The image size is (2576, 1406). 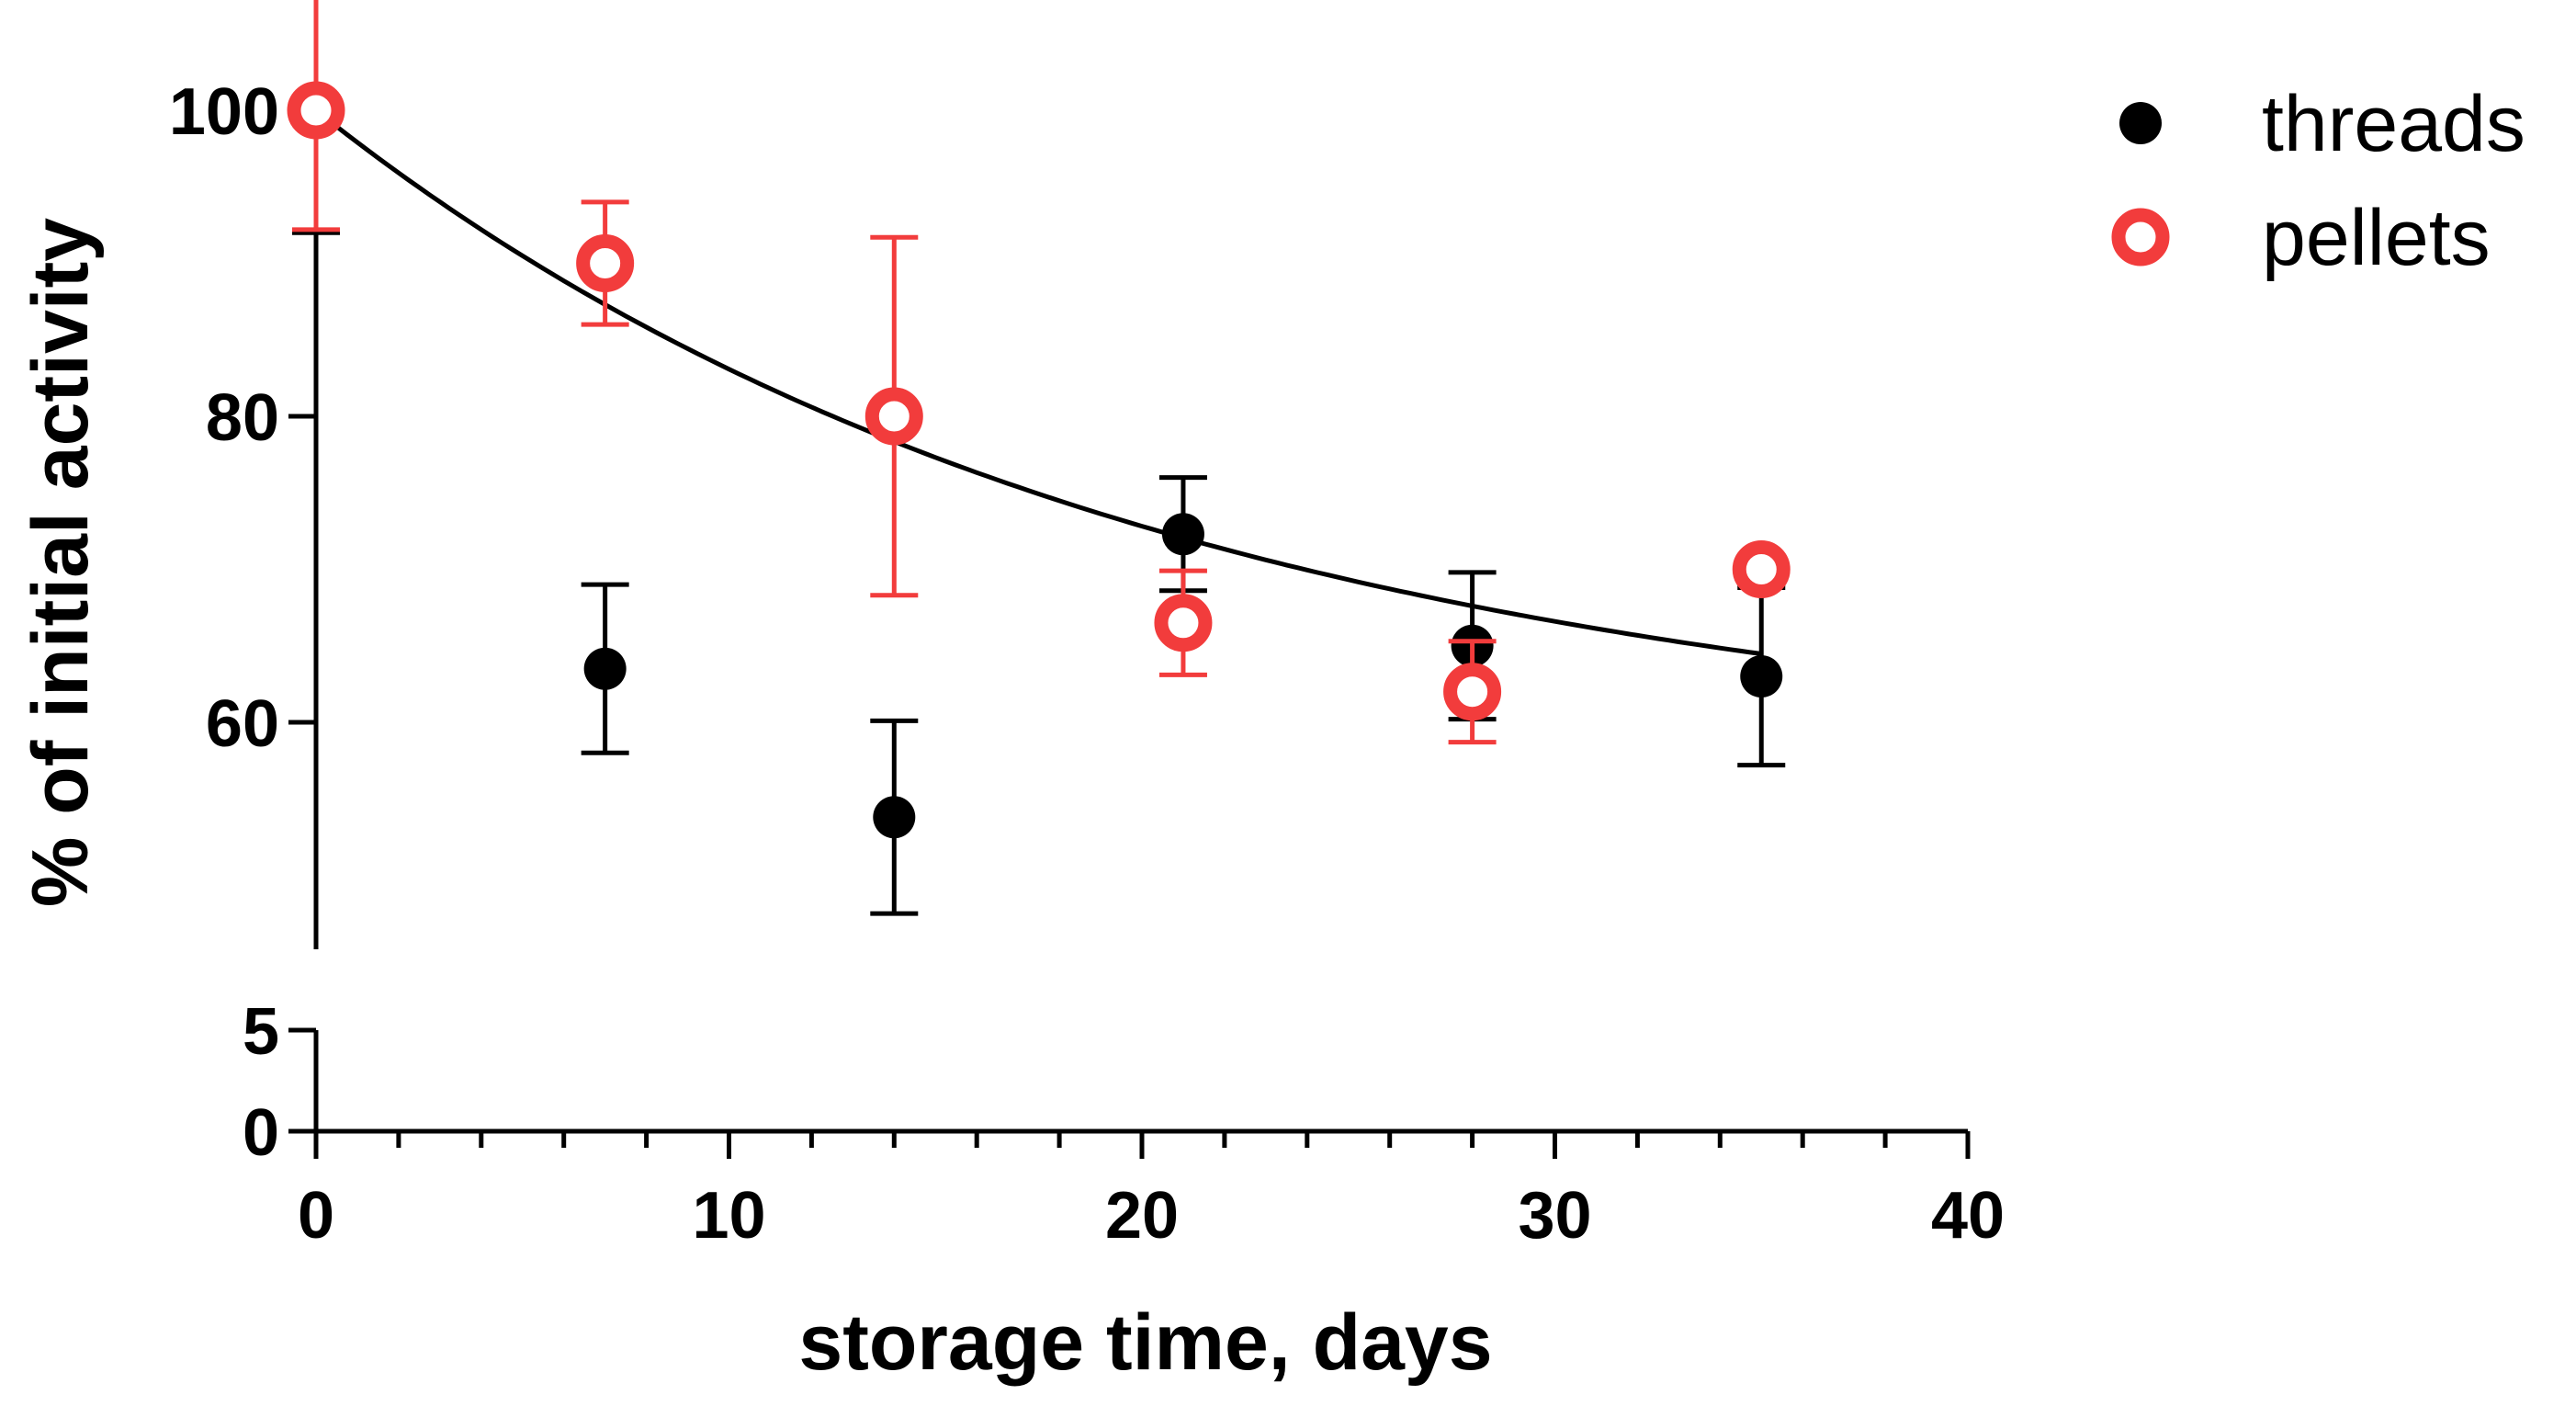 What do you see at coordinates (1554, 1216) in the screenshot?
I see `x-tick-label: 30` at bounding box center [1554, 1216].